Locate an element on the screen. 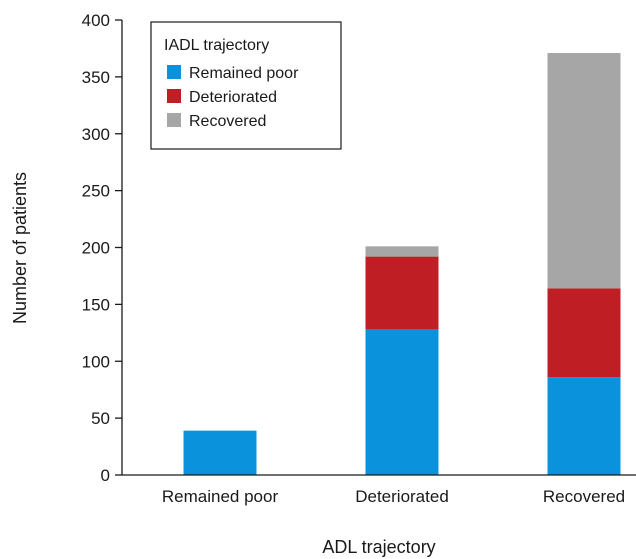  legend-label: Recovered is located at coordinates (227, 121).